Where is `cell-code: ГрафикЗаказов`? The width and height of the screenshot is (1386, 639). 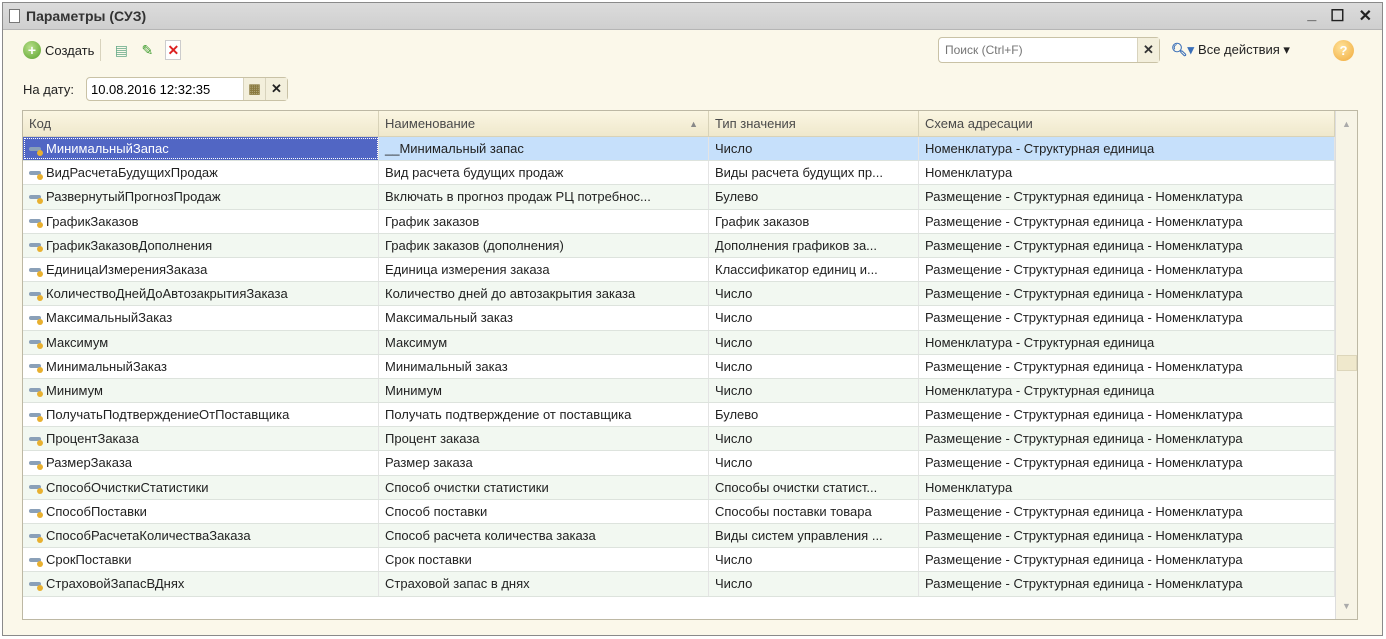 cell-code: ГрафикЗаказов is located at coordinates (201, 221).